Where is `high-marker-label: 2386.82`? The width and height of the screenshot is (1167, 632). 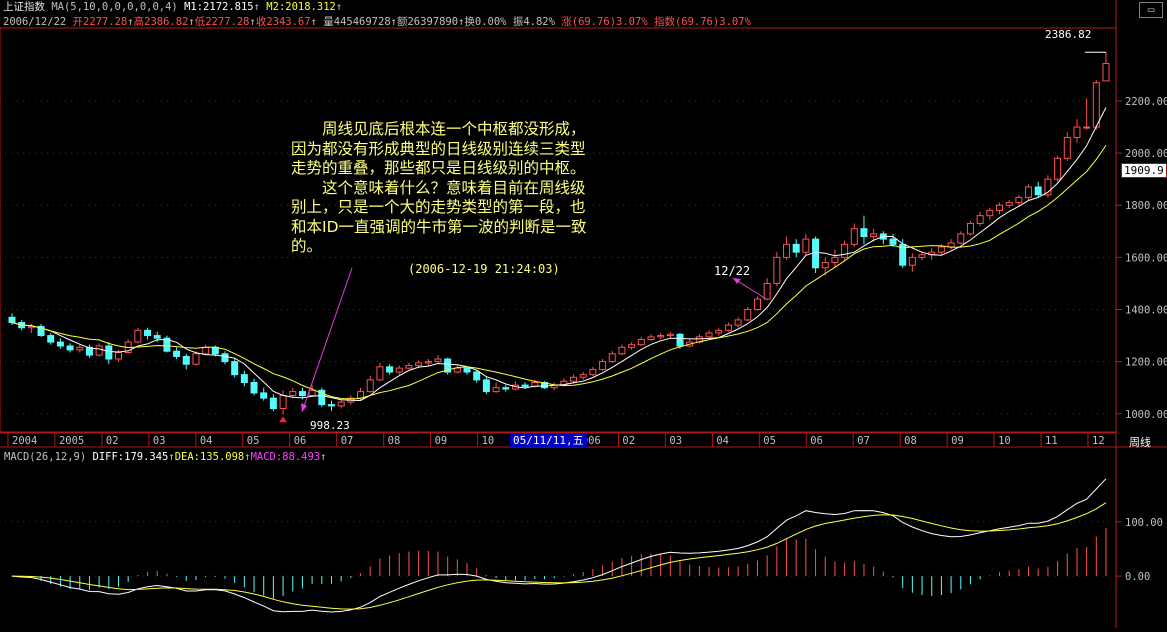 high-marker-label: 2386.82 is located at coordinates (1068, 34).